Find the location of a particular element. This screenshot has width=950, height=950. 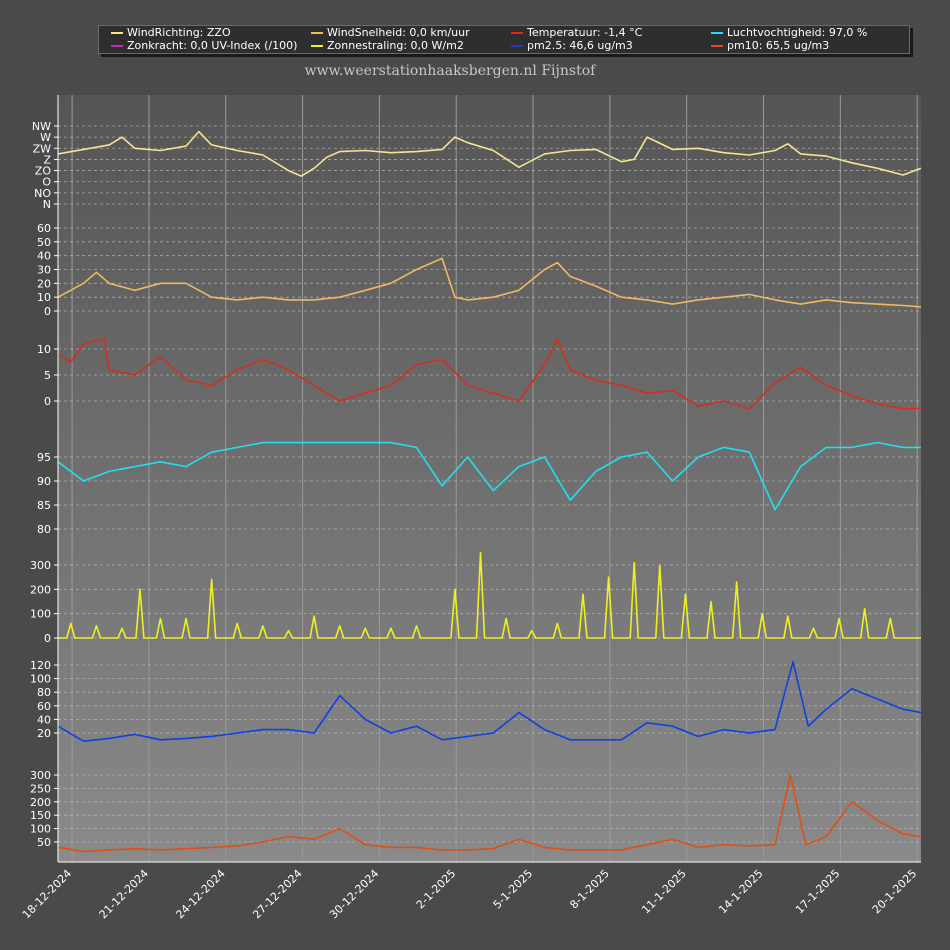

legend-label: pm10: 65,5 ug/m3 is located at coordinates (778, 45).